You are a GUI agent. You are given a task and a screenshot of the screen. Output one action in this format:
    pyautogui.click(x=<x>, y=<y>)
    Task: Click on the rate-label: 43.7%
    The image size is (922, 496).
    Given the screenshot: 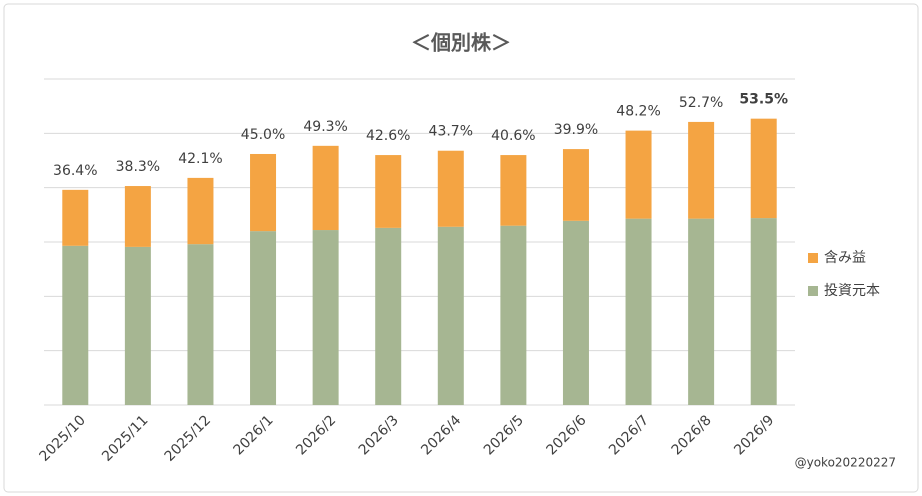 What is the action you would take?
    pyautogui.click(x=451, y=132)
    